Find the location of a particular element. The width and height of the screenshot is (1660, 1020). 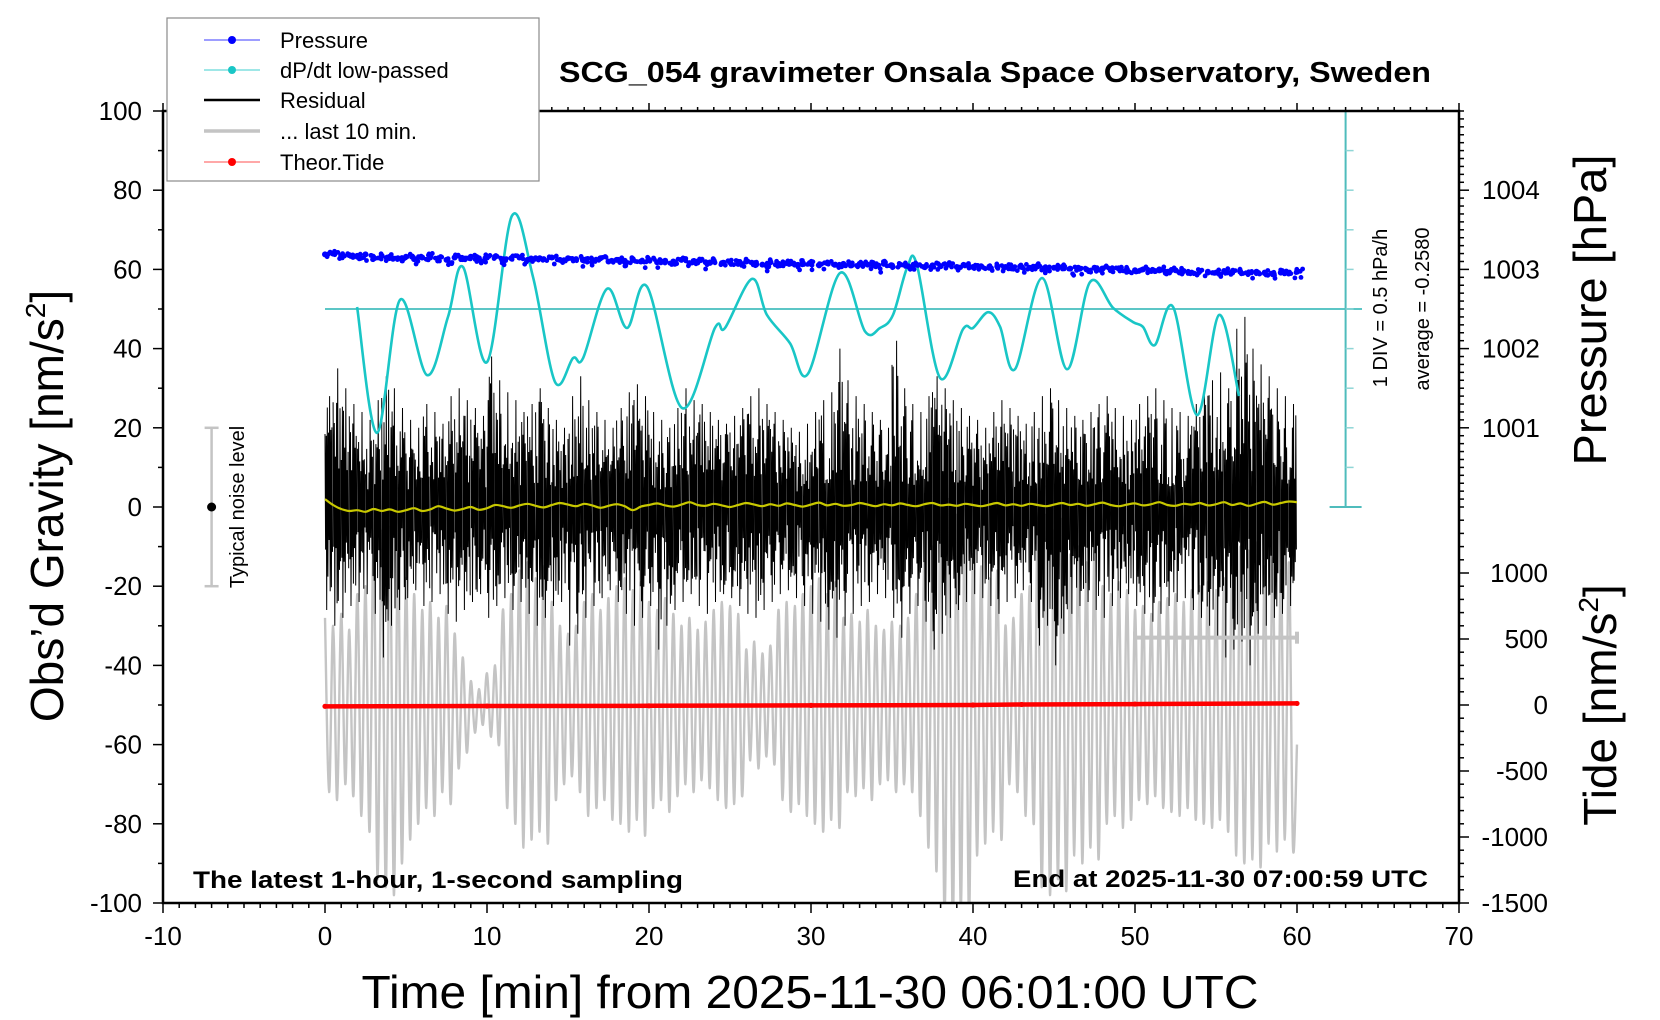

y-tick-label: 40 is located at coordinates (127, 349).